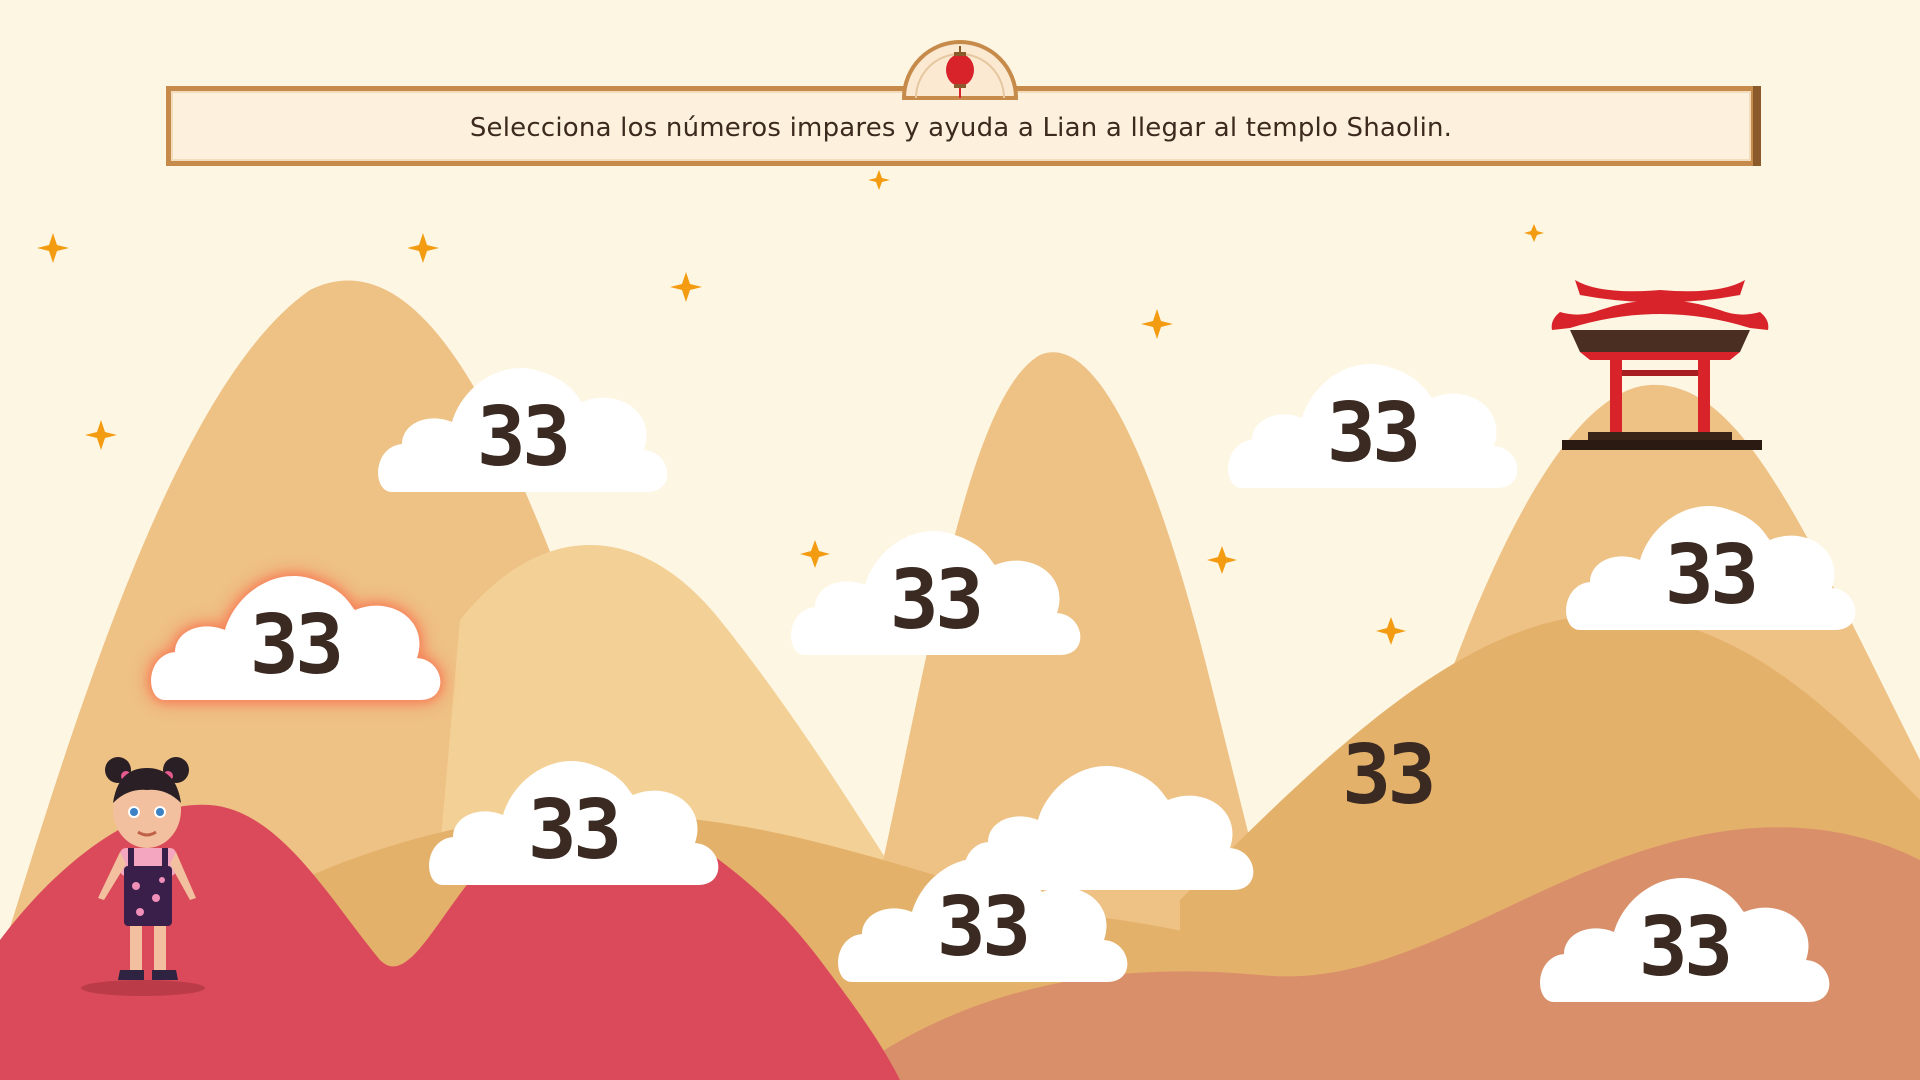 The height and width of the screenshot is (1080, 1920). Describe the element at coordinates (960, 70) in the screenshot. I see `lantern-icon` at that location.